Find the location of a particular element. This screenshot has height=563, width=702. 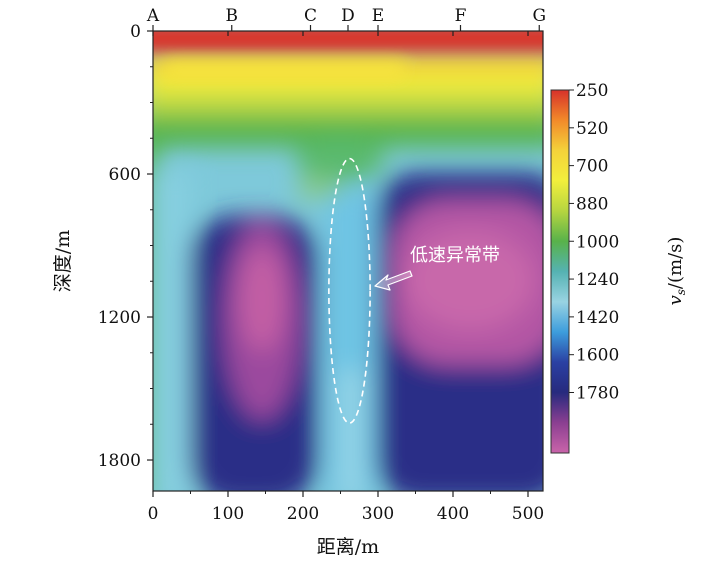

colorbar-title-unit: /(m/s) is located at coordinates (675, 263).